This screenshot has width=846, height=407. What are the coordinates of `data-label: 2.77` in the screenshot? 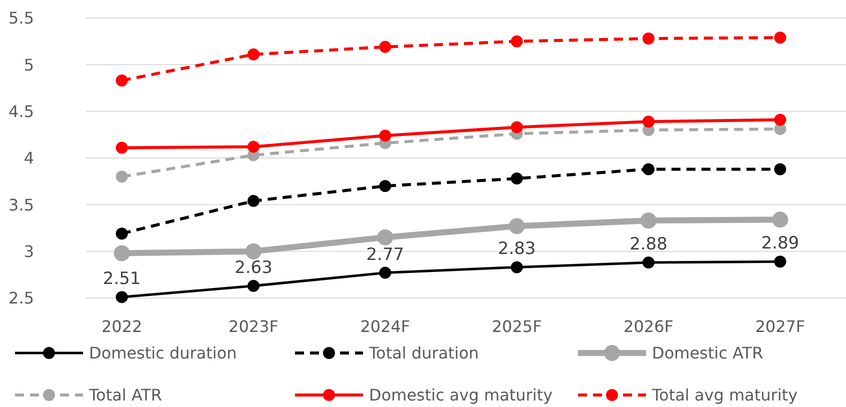 It's located at (385, 254).